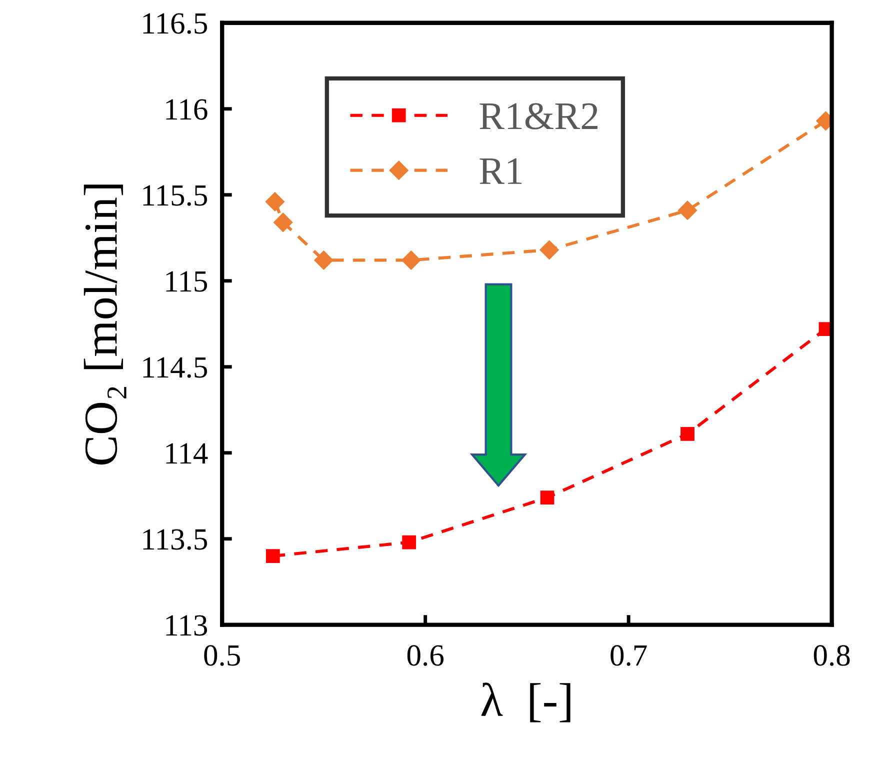 The width and height of the screenshot is (871, 762). I want to click on legend-label: R1, so click(501, 171).